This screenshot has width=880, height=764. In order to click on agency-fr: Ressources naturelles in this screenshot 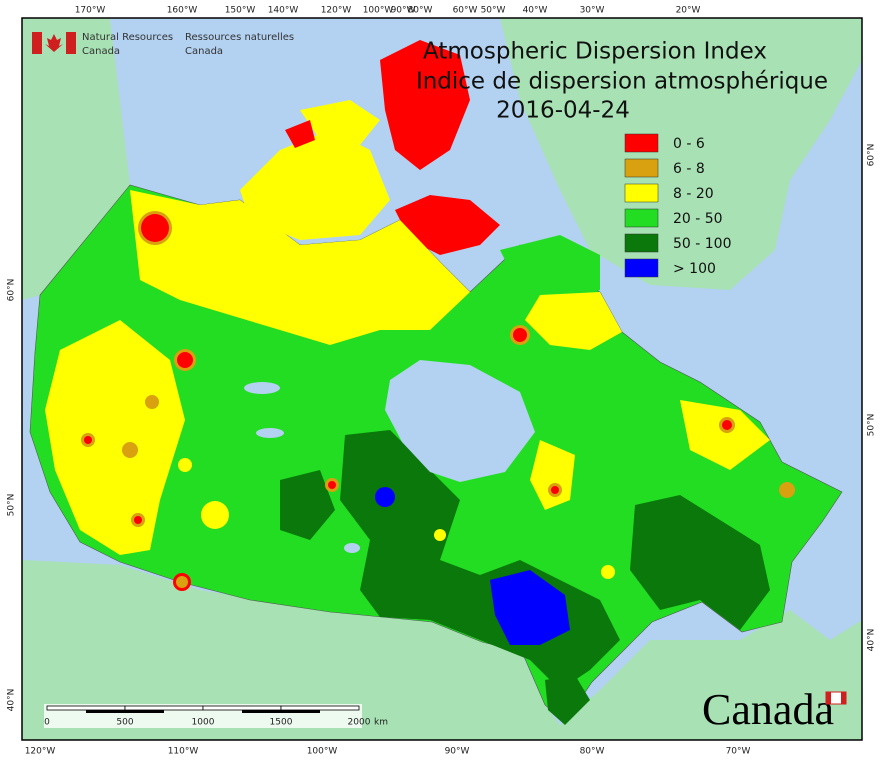, I will do `click(239, 37)`.